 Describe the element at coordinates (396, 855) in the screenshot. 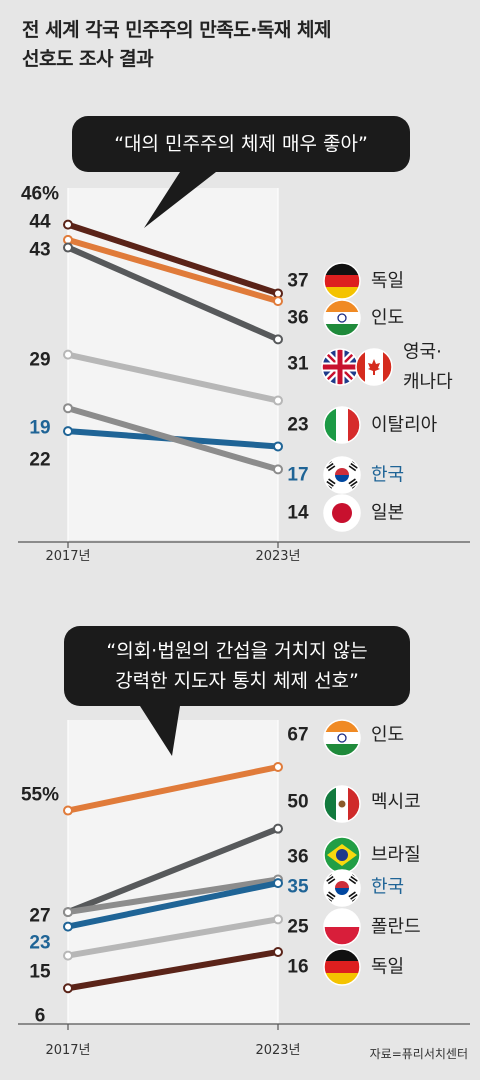

I see `series-name: 브라질` at that location.